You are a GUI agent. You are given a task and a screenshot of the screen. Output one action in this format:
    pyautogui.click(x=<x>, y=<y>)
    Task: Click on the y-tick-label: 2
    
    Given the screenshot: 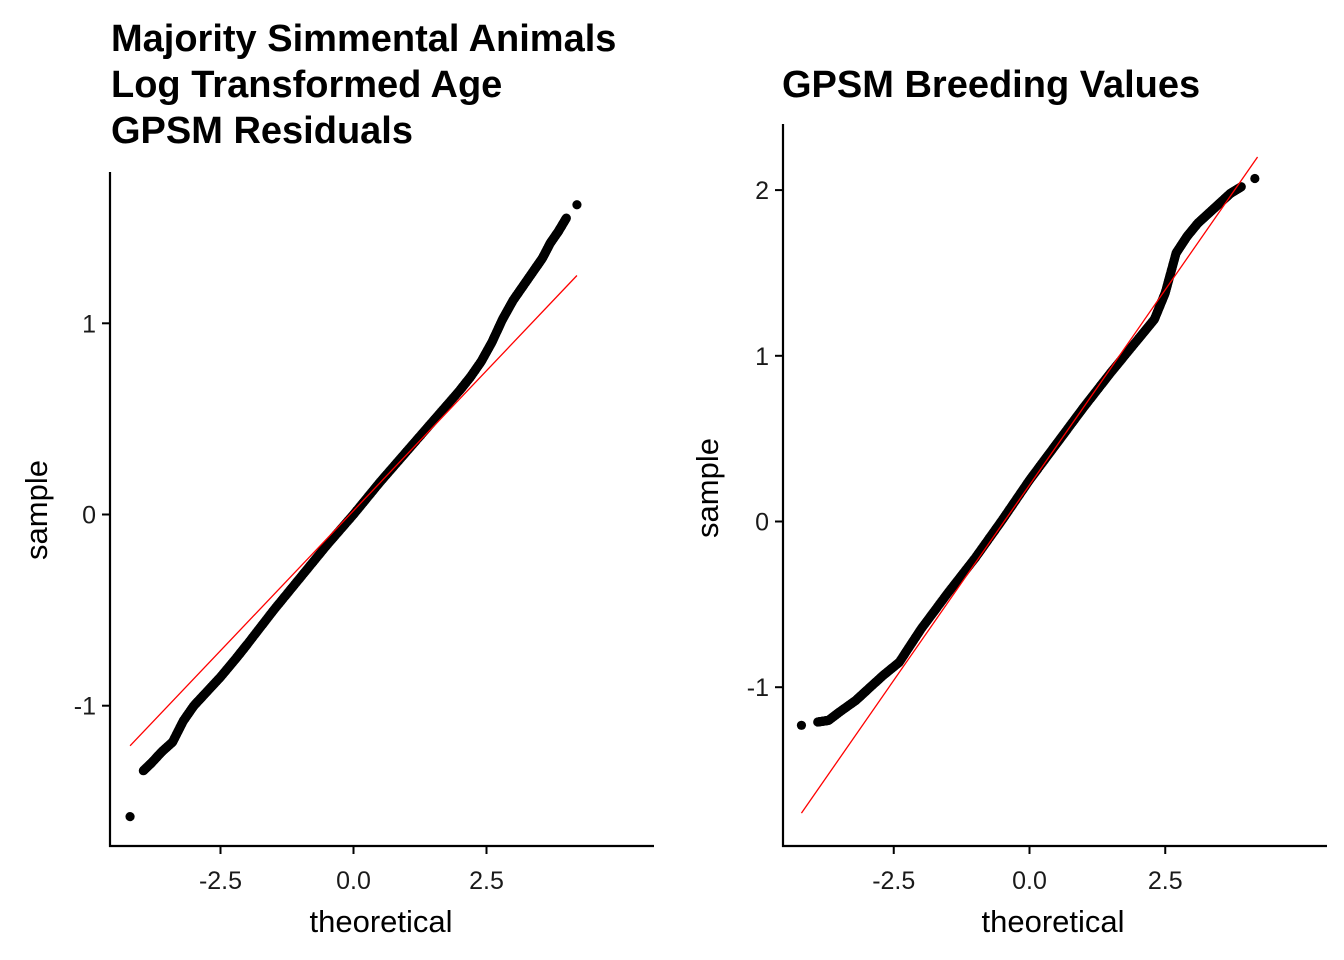 What is the action you would take?
    pyautogui.click(x=762, y=191)
    